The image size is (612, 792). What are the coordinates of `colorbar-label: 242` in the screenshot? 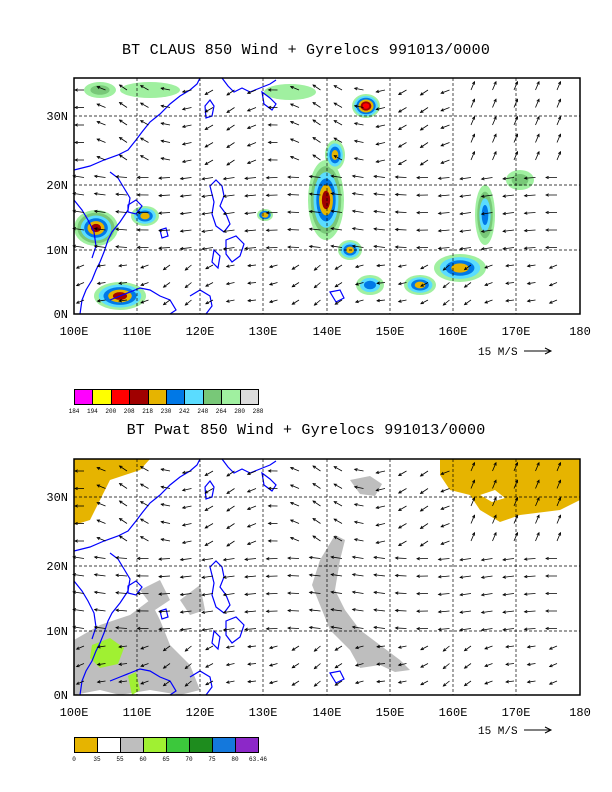 It's located at (184, 411).